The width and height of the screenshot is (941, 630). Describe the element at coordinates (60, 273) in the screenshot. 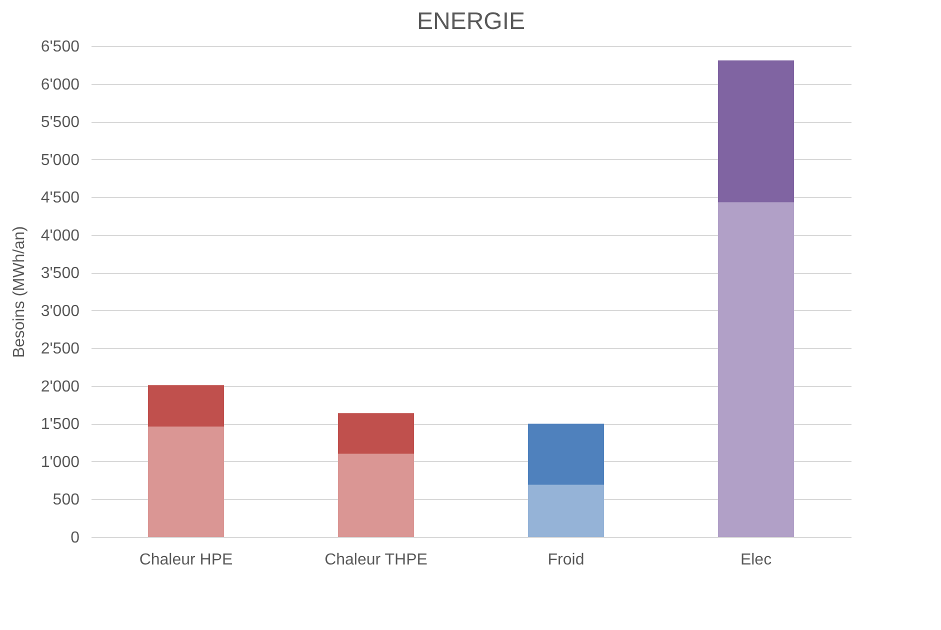

I see `y-tick-label: 3'500` at that location.